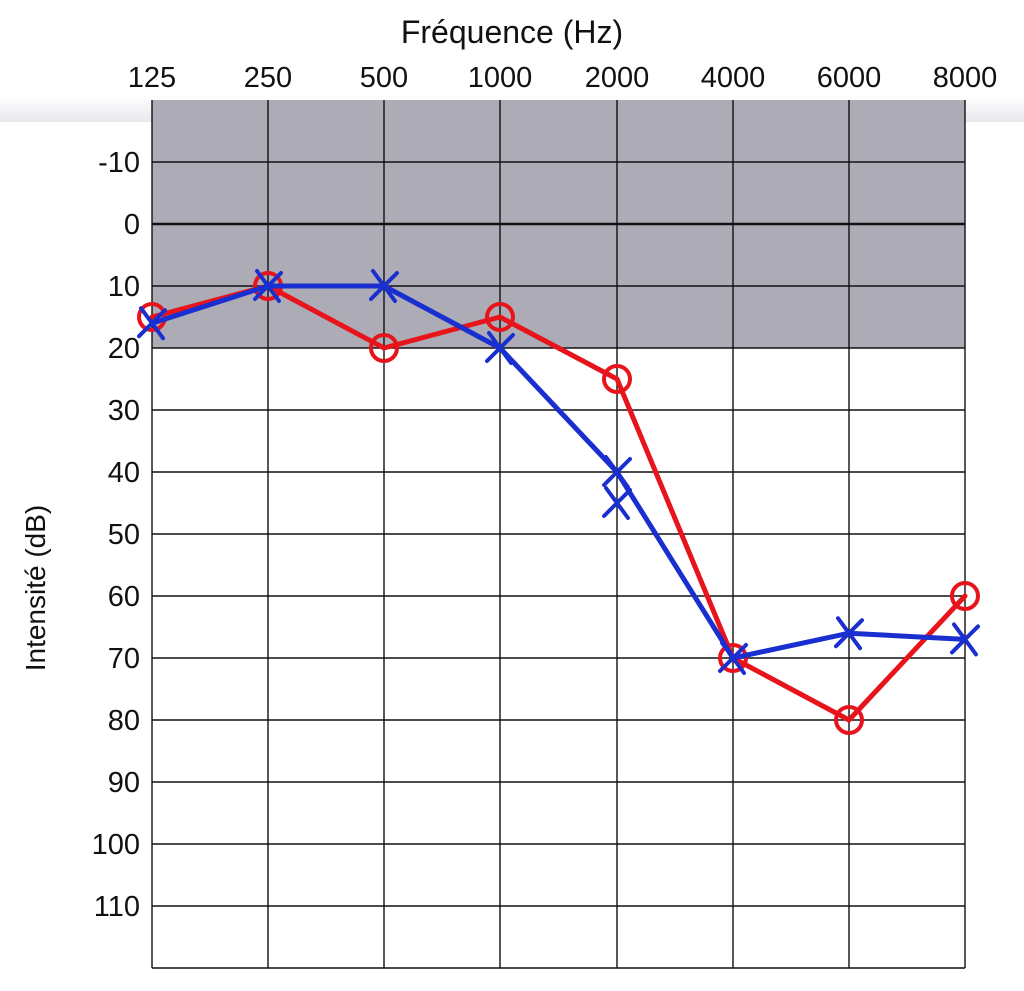 The width and height of the screenshot is (1024, 991). What do you see at coordinates (119, 163) in the screenshot?
I see `y-tick-label: -10` at bounding box center [119, 163].